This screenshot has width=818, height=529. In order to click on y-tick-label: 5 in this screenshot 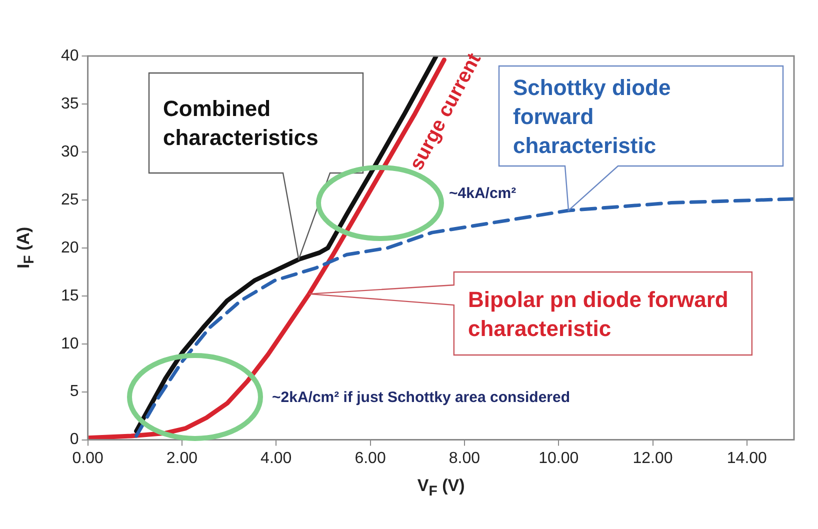, I will do `click(74, 391)`.